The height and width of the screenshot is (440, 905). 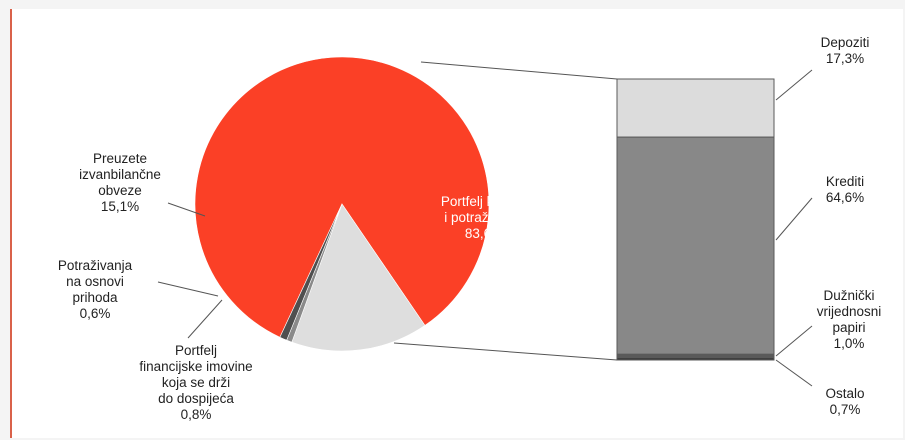 I want to click on pie-label-2-line-2: prihoda, so click(x=95, y=297).